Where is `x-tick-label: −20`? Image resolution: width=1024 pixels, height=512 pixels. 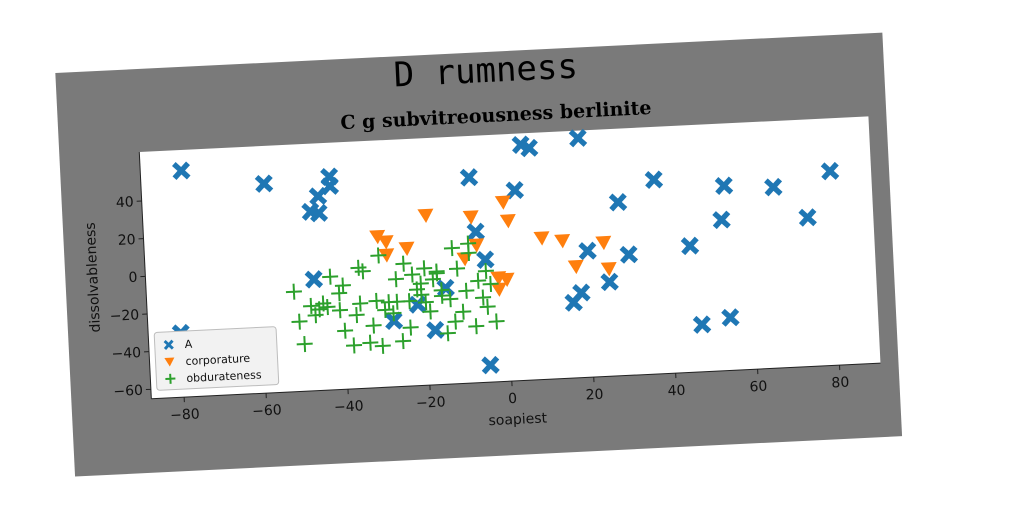 x-tick-label: −20 is located at coordinates (431, 402).